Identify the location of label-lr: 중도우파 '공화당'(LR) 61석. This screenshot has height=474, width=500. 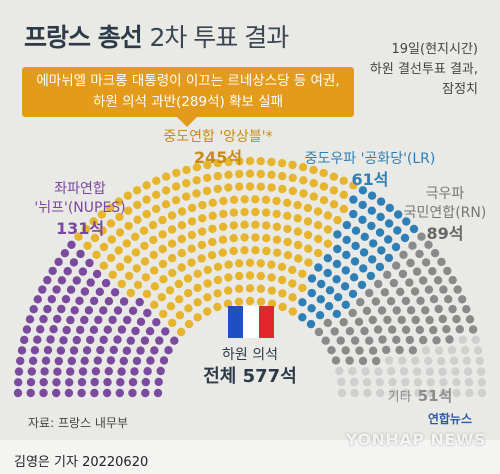
(370, 170).